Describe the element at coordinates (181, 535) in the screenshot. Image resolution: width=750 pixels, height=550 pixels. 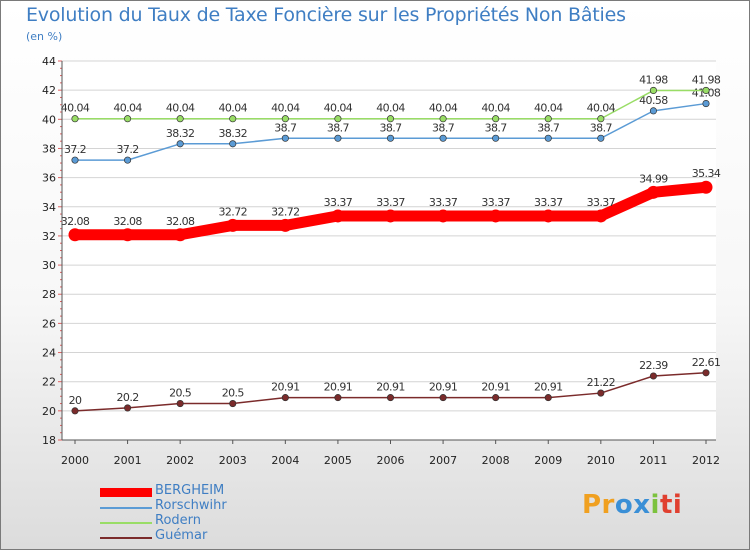
I see `legend-label: Guémar` at that location.